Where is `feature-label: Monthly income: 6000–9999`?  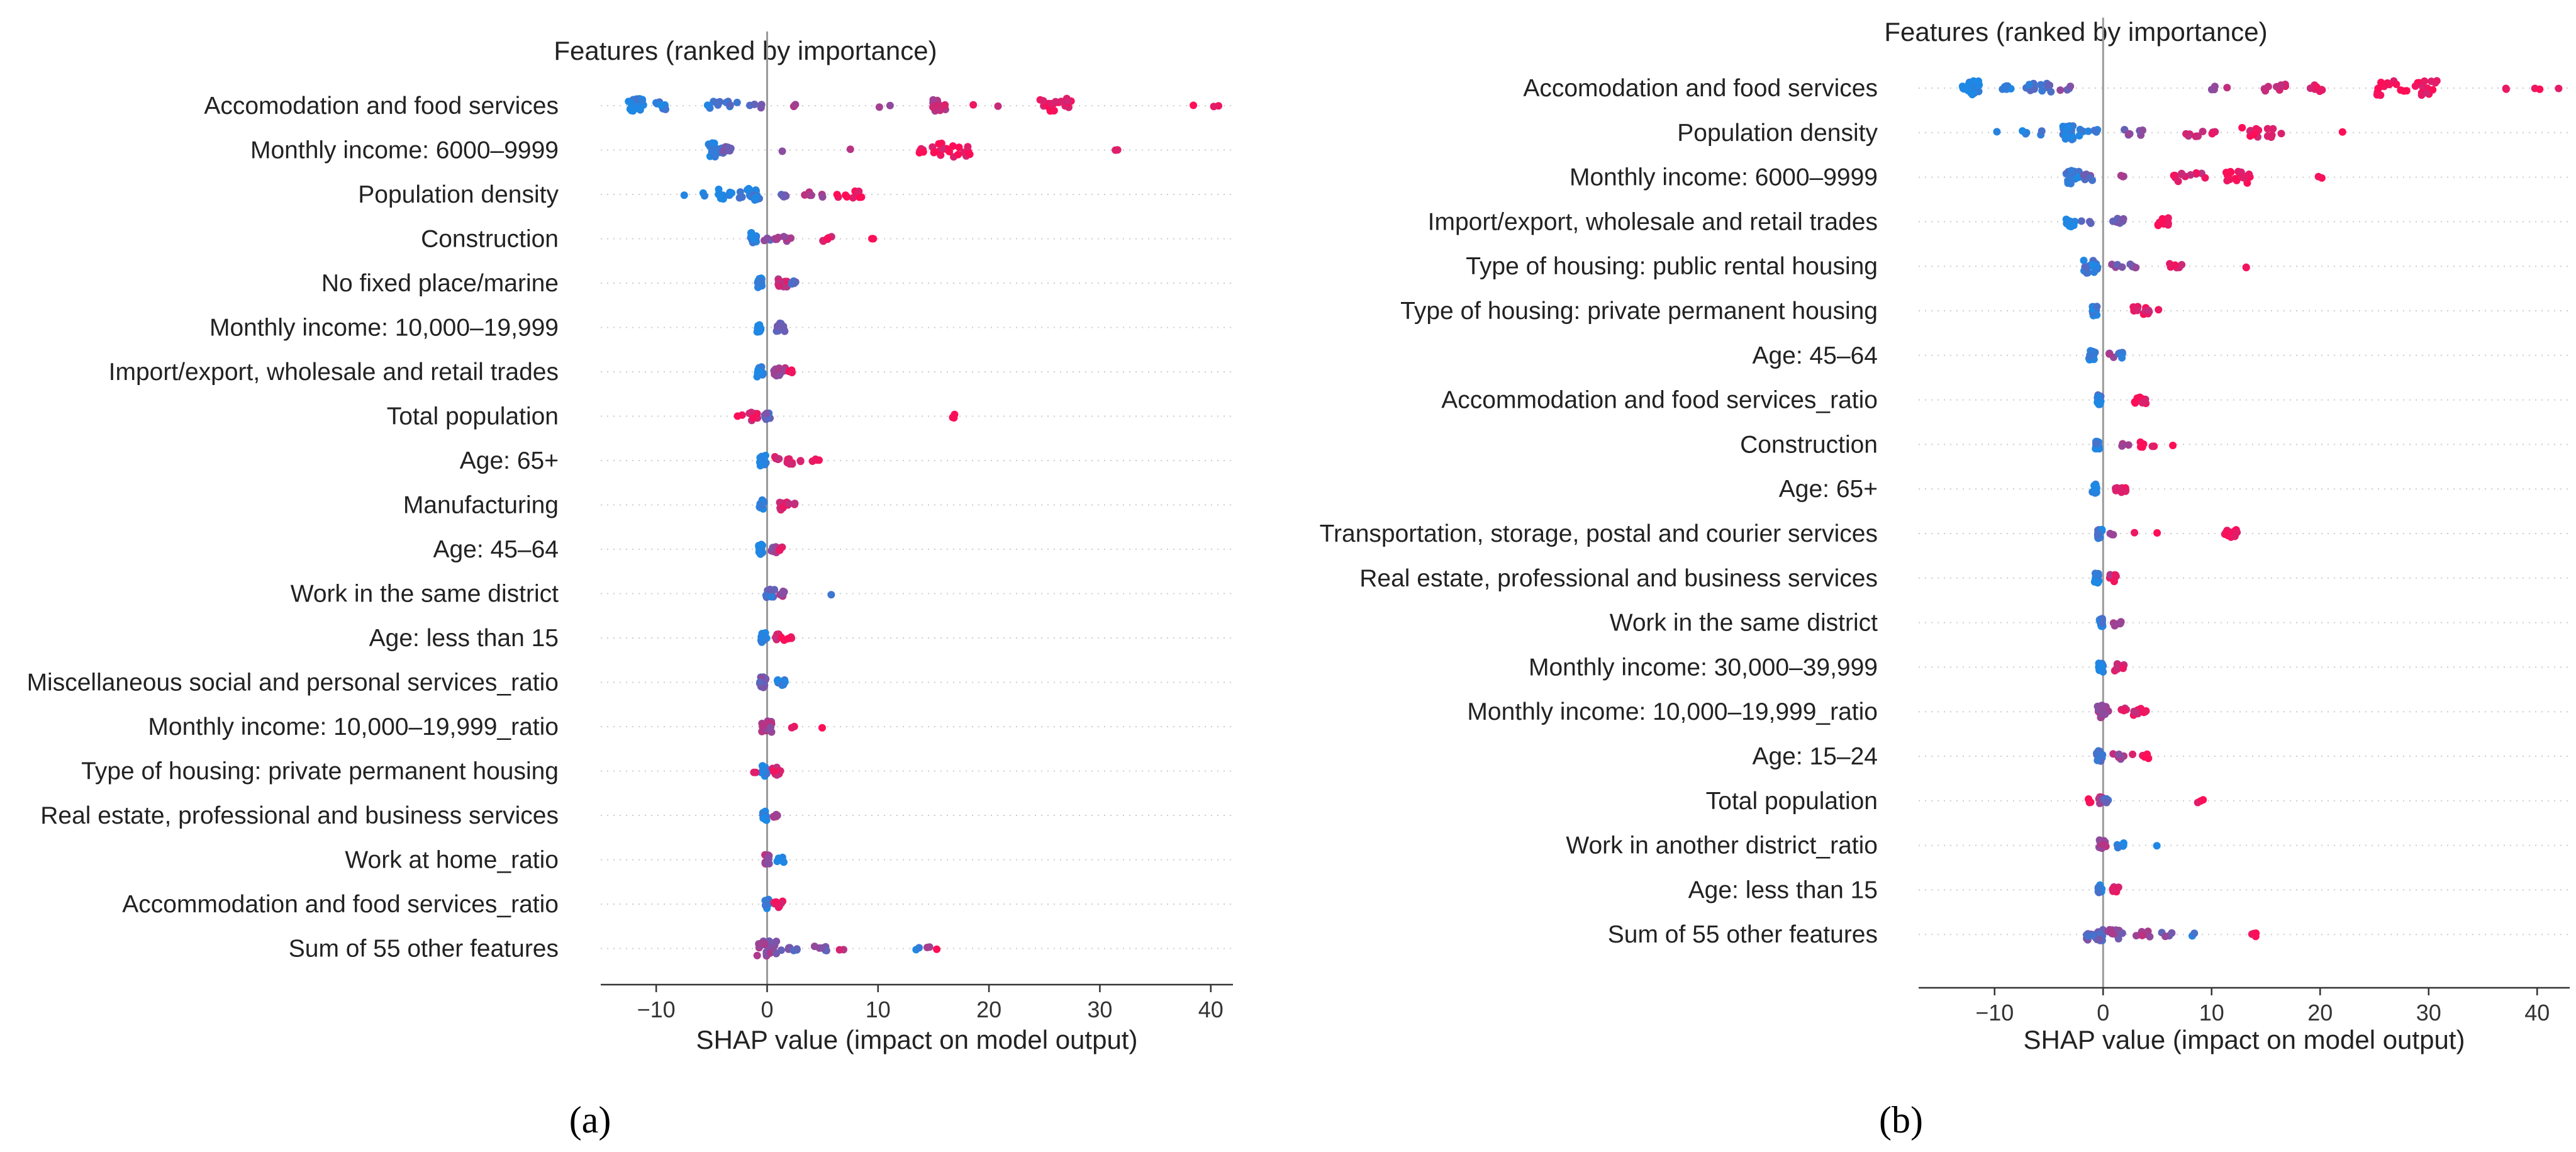 feature-label: Monthly income: 6000–9999 is located at coordinates (404, 150).